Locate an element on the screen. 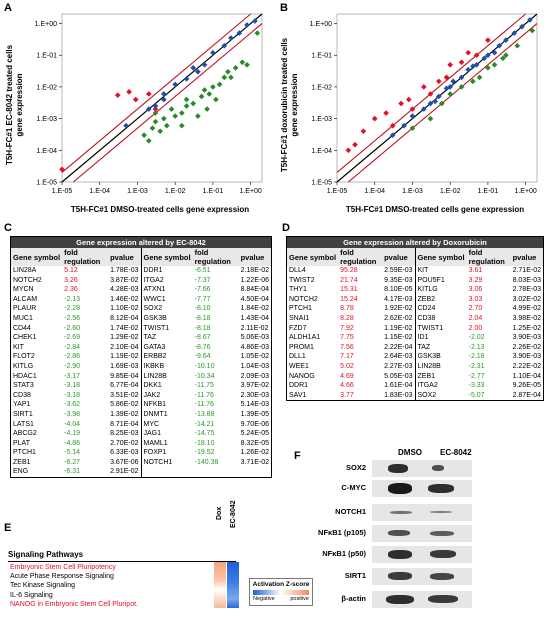 This screenshot has width=550, height=621. table-cell: 7.75 is located at coordinates (347, 338).